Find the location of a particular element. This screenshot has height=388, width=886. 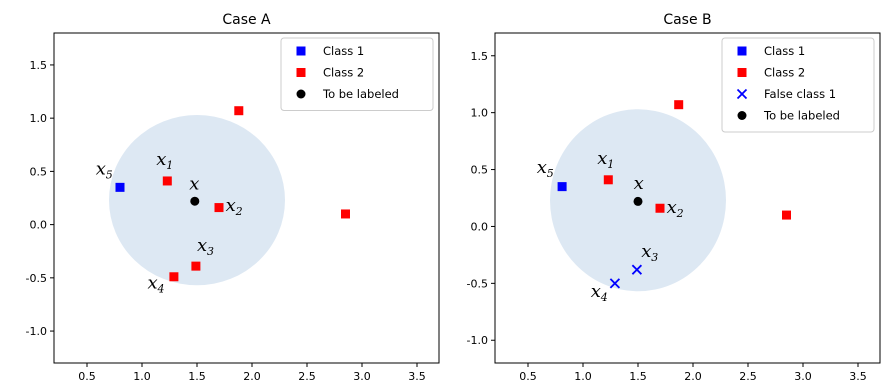

legend: Class 1 Class 2 To be labeled is located at coordinates (357, 74).